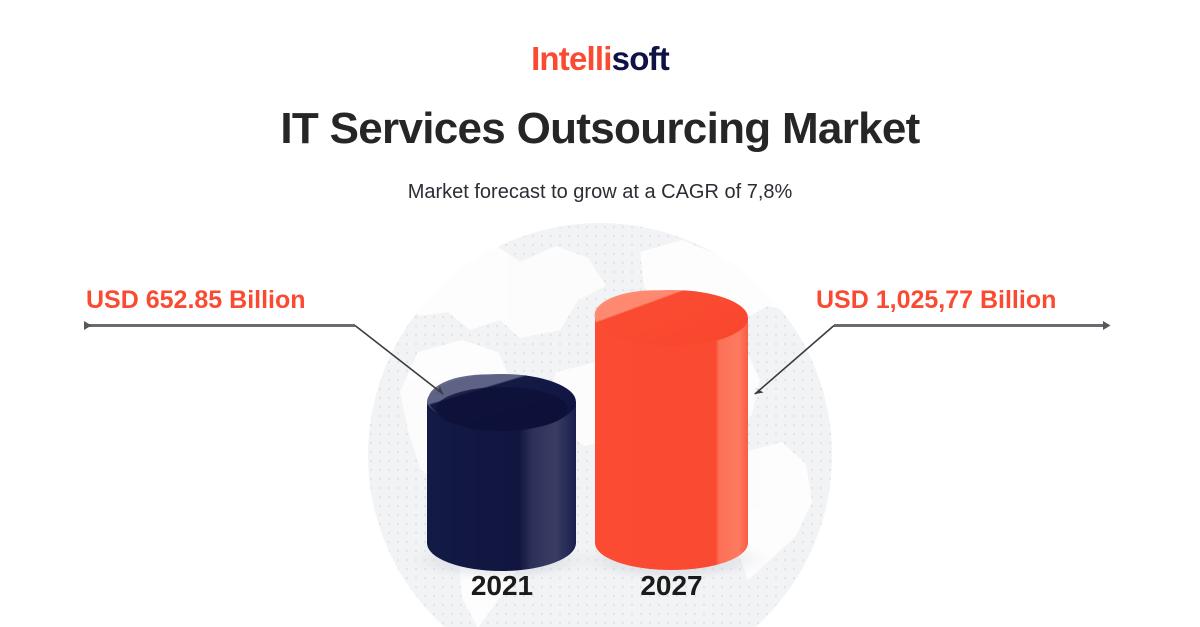  What do you see at coordinates (628, 311) in the screenshot?
I see `bar-2027-highlight` at bounding box center [628, 311].